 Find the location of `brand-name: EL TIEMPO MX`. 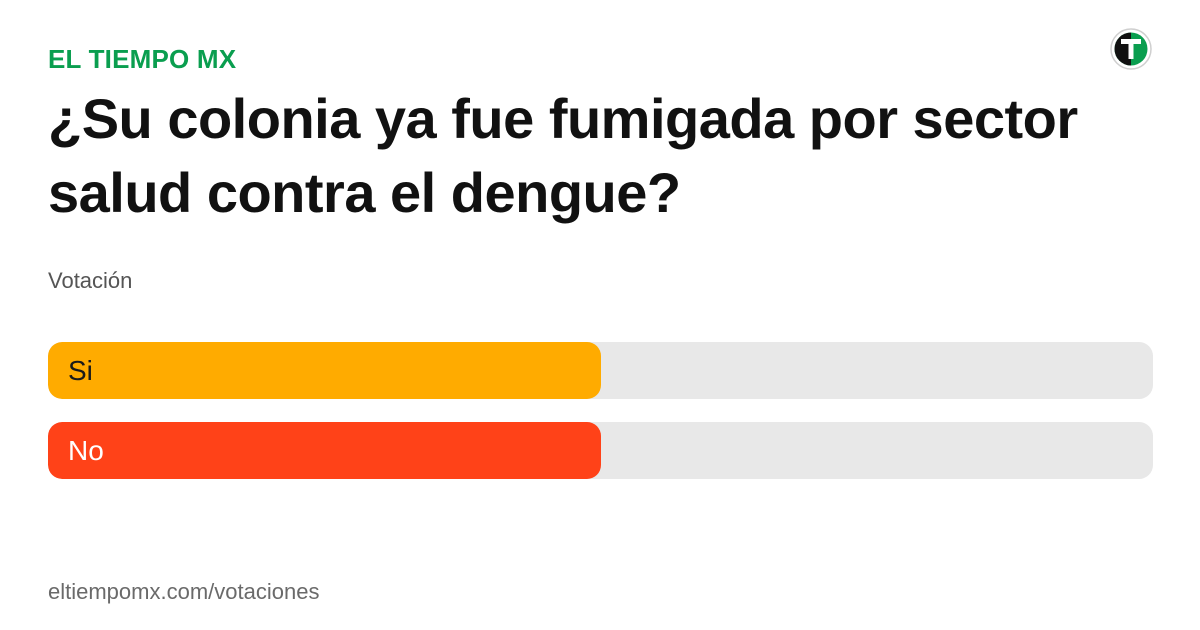

brand-name: EL TIEMPO MX is located at coordinates (142, 59).